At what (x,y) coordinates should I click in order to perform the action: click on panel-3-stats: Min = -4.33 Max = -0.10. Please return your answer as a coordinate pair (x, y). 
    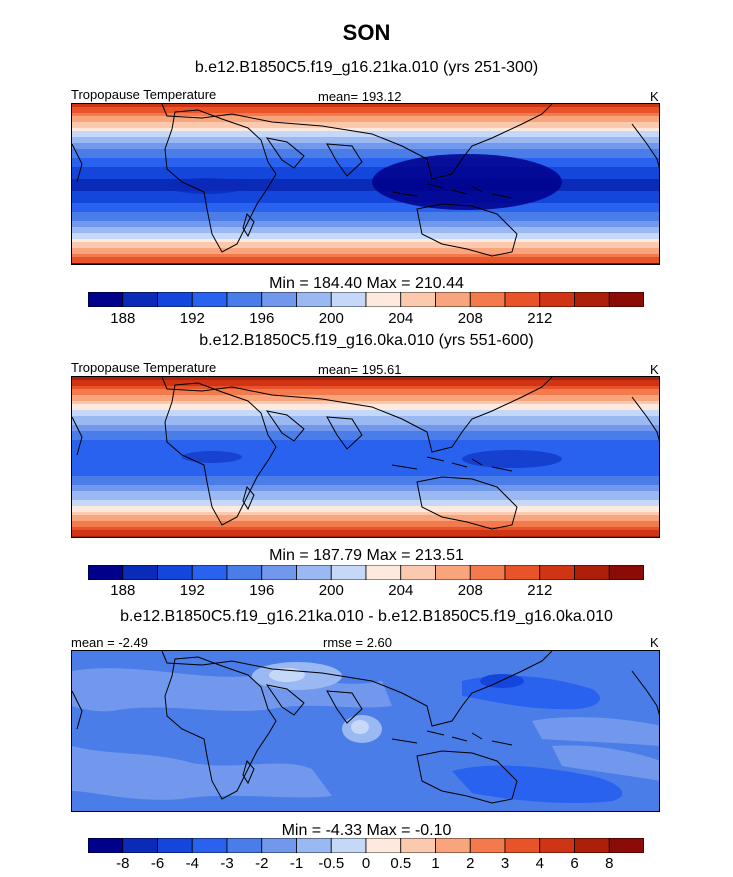
    Looking at the image, I should click on (366, 830).